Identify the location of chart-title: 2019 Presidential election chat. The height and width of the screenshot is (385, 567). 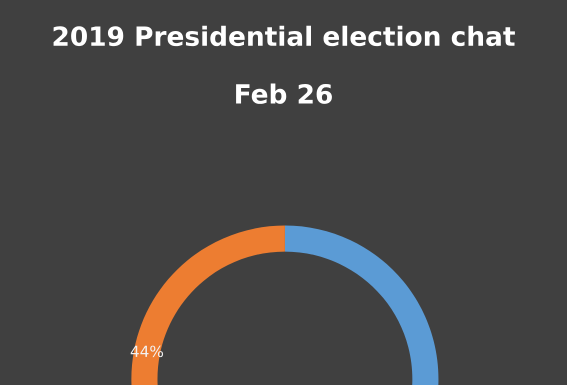
(284, 36).